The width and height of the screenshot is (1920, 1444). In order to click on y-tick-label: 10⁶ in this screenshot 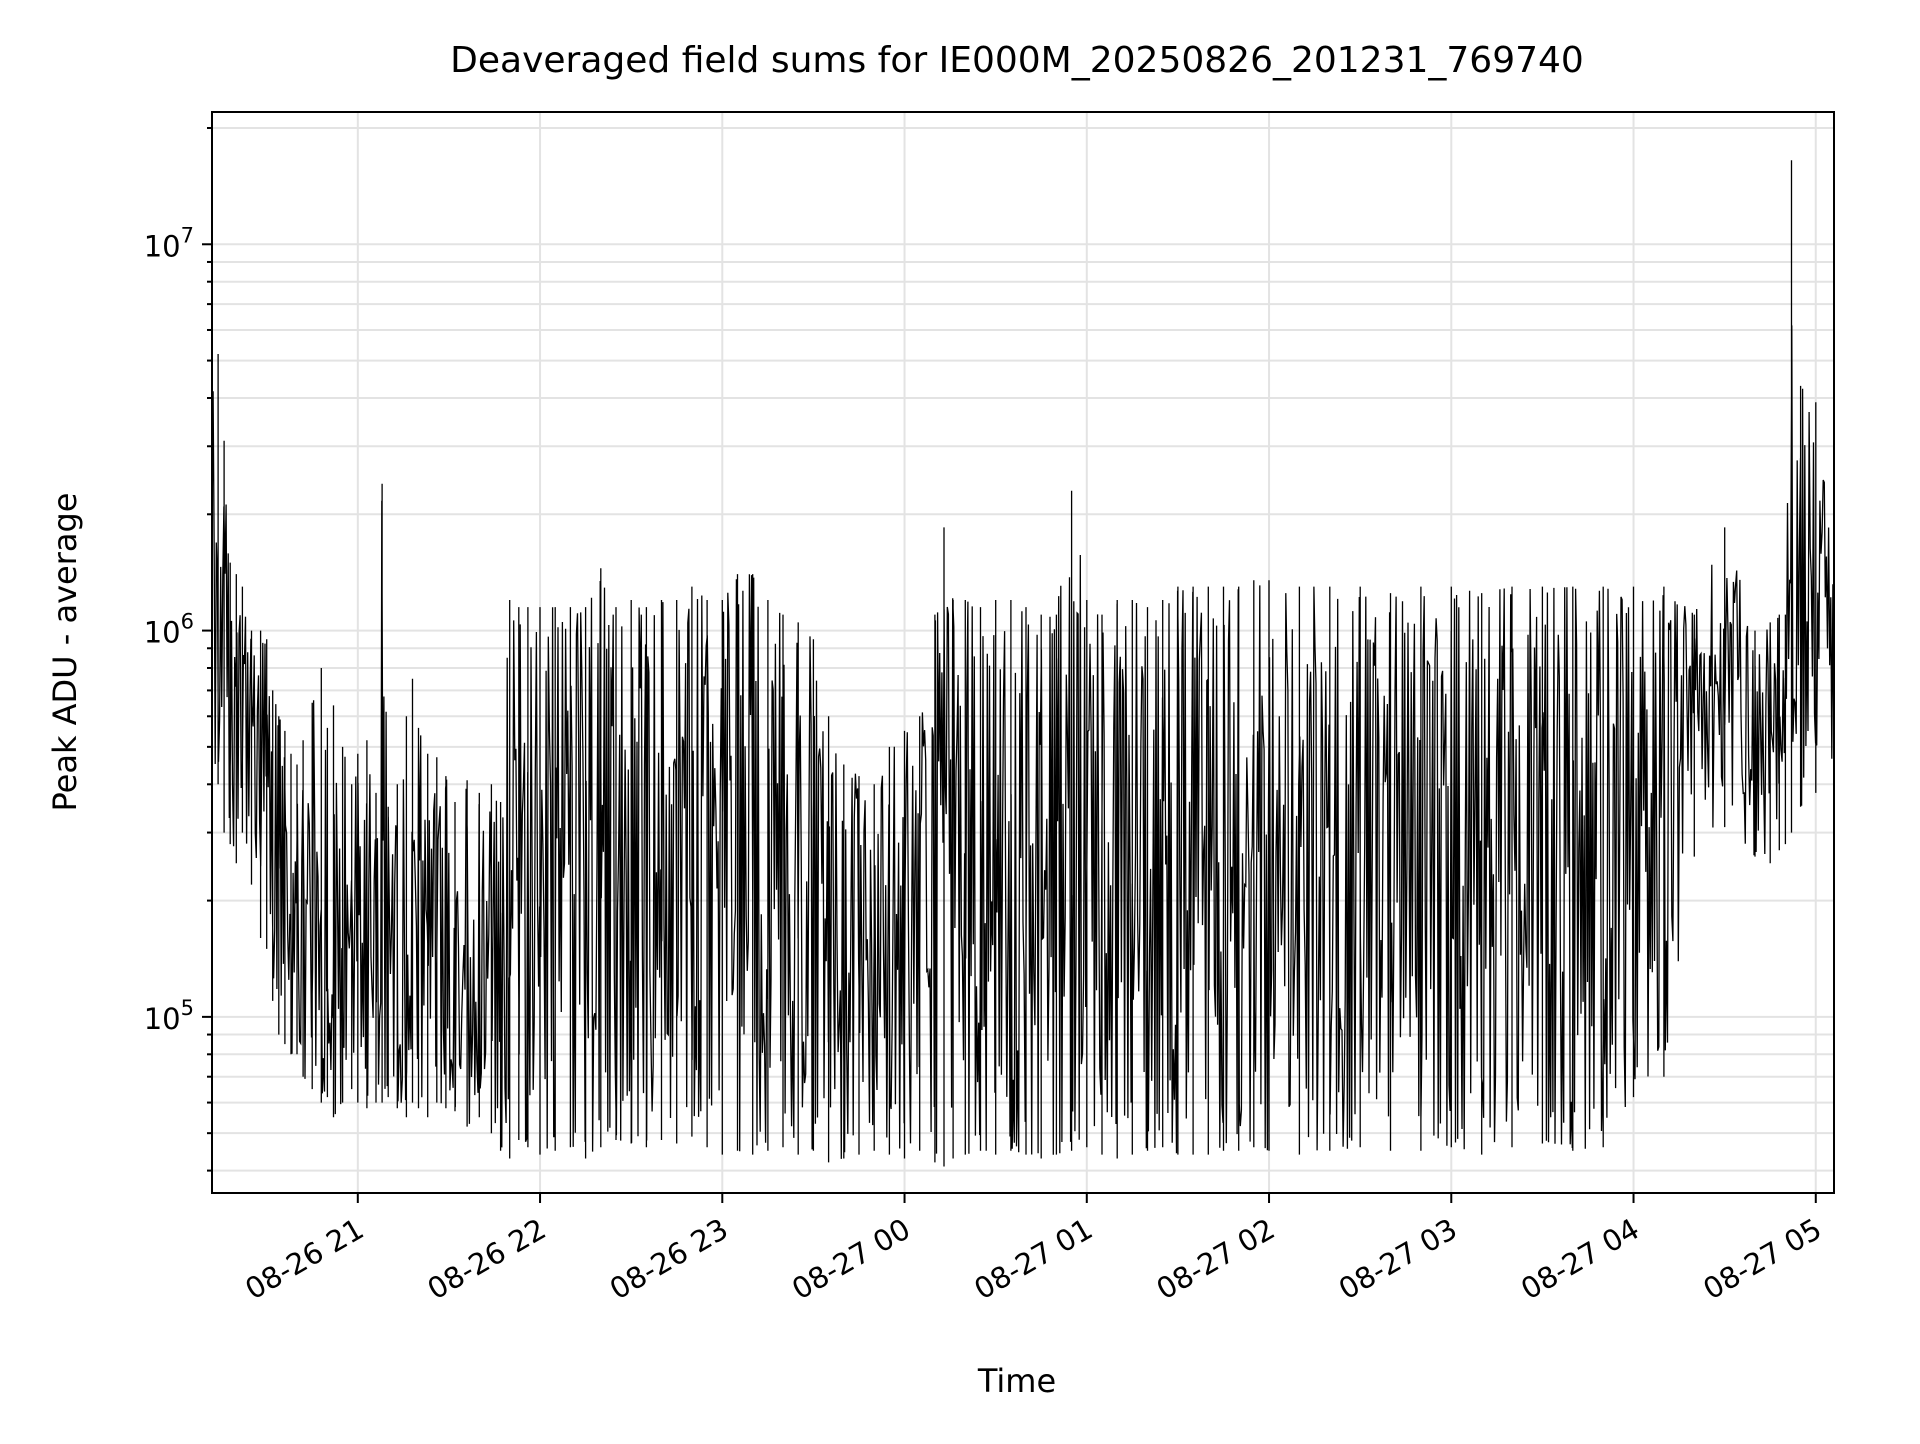, I will do `click(169, 630)`.